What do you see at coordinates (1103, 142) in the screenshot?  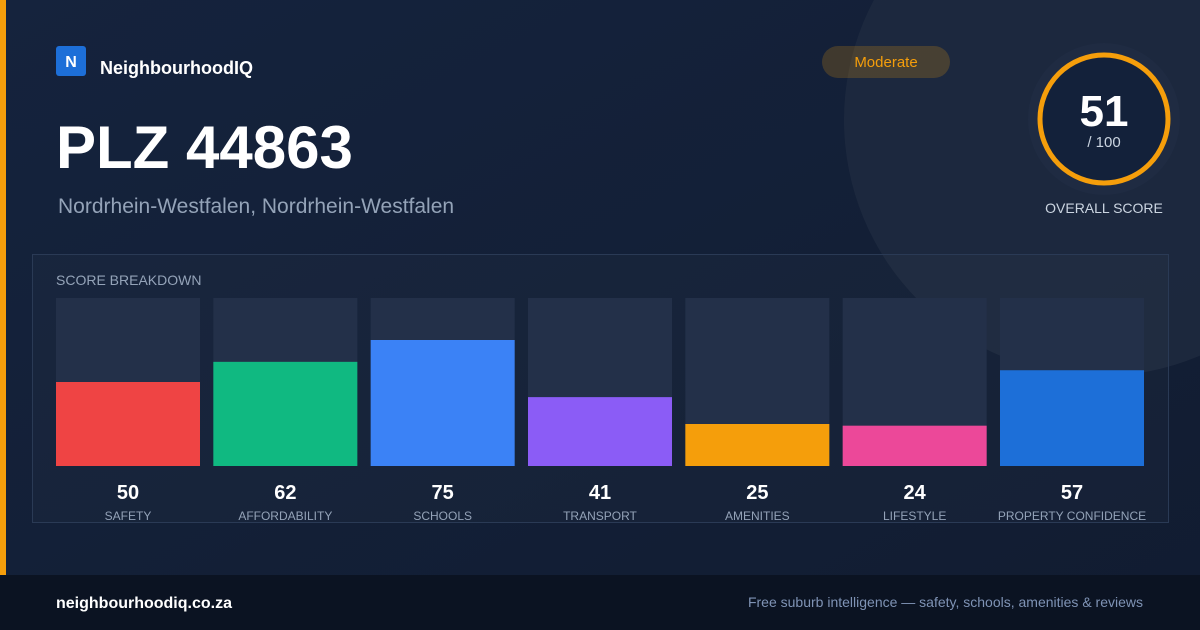 I see `overall-out-of: / 100` at bounding box center [1103, 142].